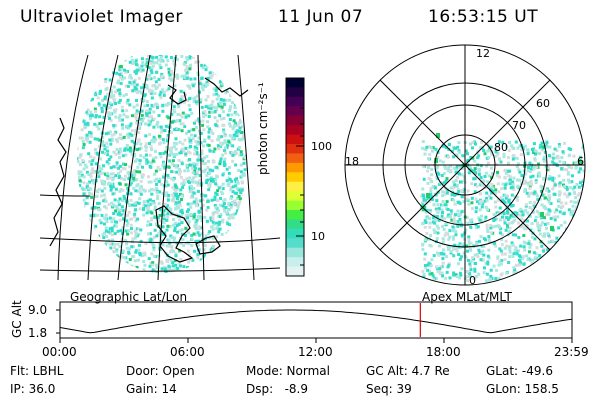 This screenshot has width=600, height=400. I want to click on time-label: 16:53:15 UT, so click(483, 17).